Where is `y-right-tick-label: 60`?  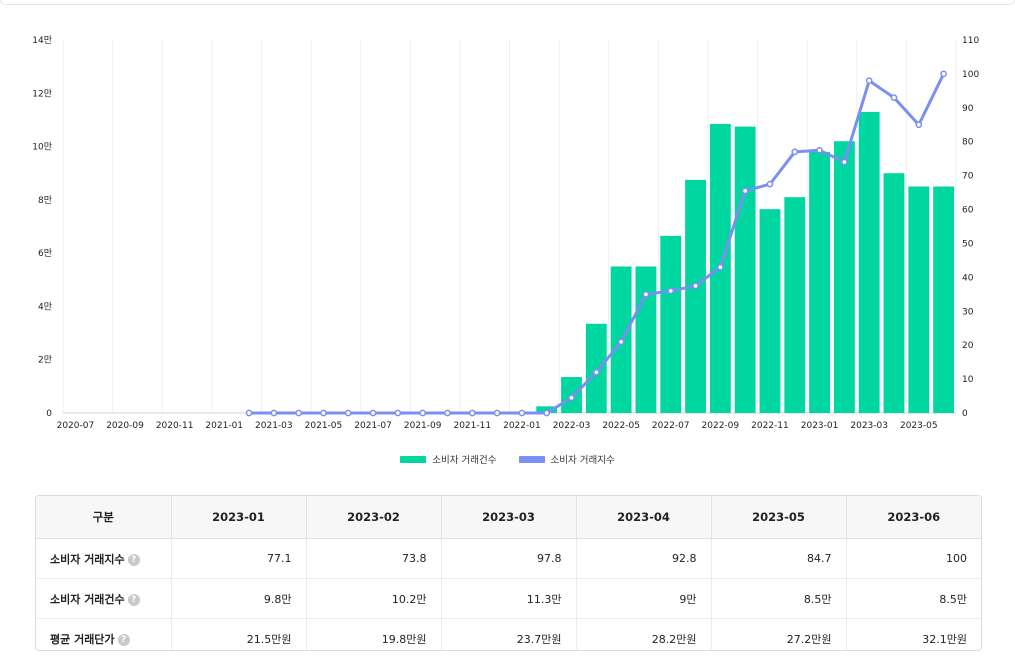 y-right-tick-label: 60 is located at coordinates (968, 211).